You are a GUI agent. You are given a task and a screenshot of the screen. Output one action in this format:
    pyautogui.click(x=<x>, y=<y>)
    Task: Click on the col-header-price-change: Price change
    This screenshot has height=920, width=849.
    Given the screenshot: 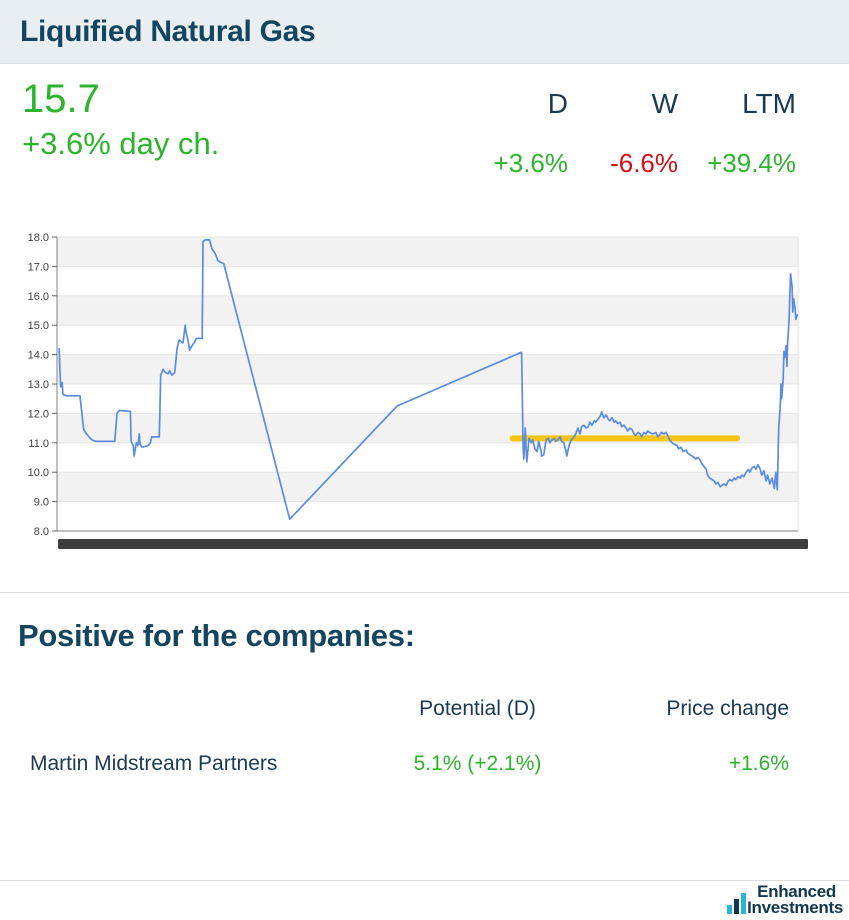 What is the action you would take?
    pyautogui.click(x=727, y=708)
    